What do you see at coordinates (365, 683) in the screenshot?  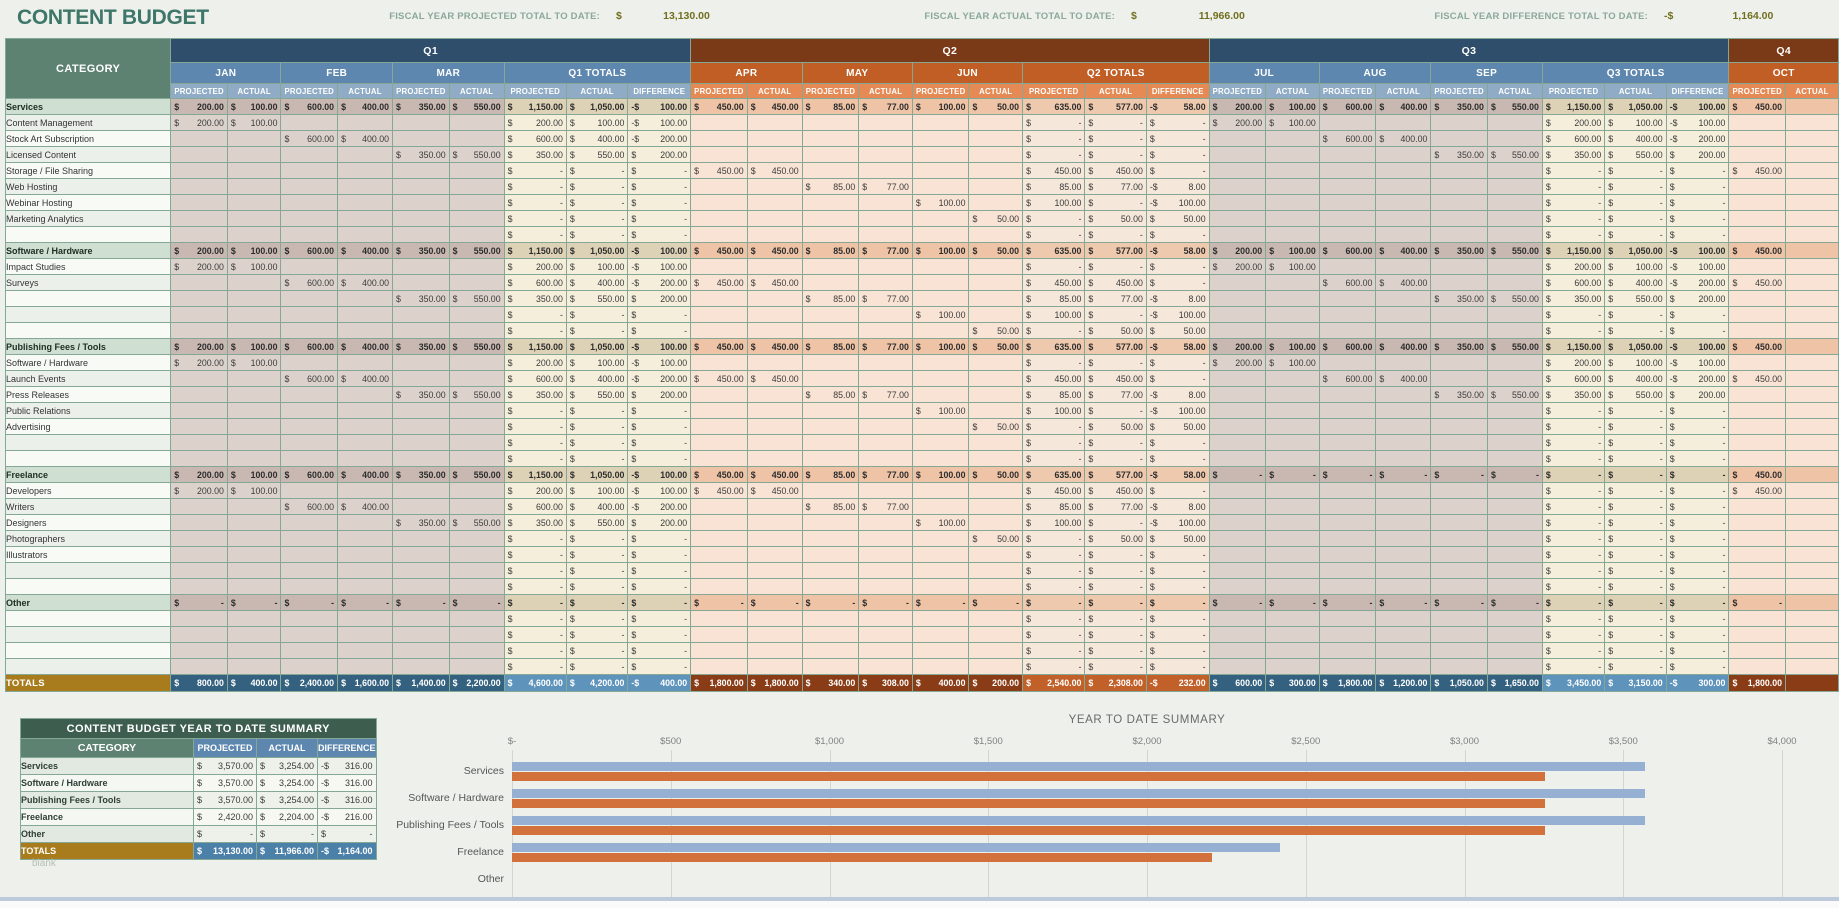 I see `cell: $1,600.00` at bounding box center [365, 683].